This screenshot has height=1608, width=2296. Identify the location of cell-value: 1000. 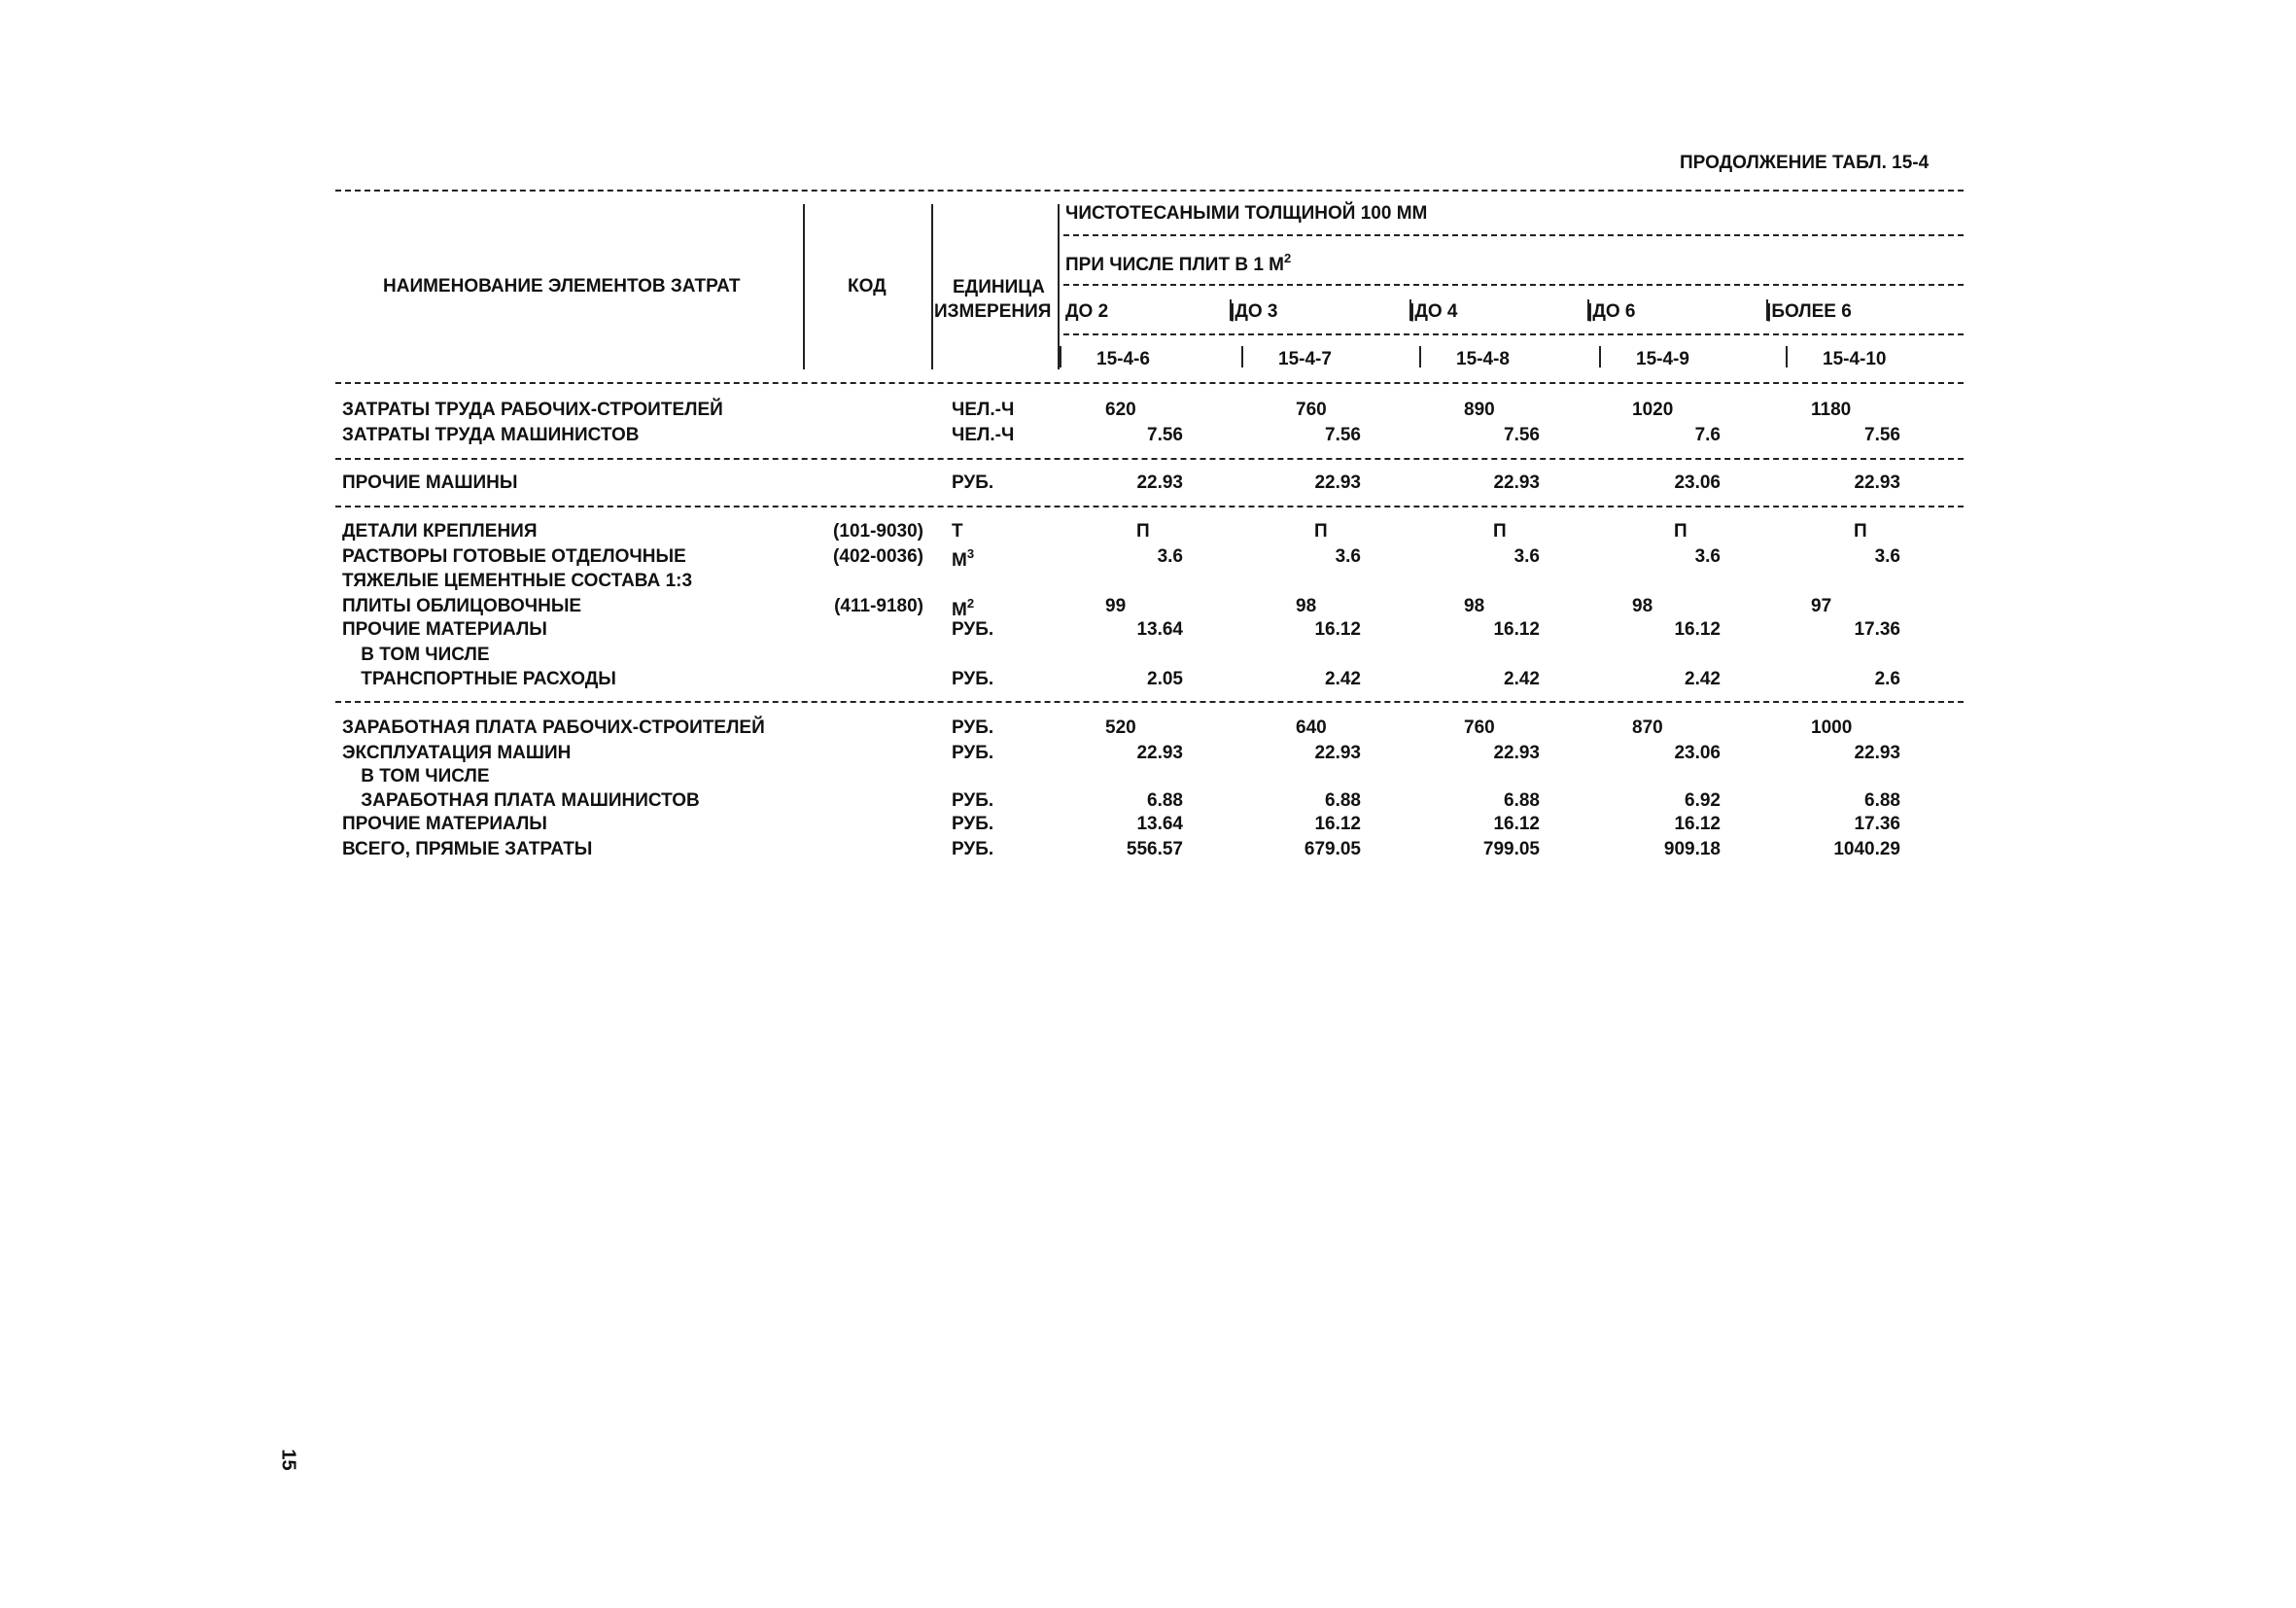
(1832, 727).